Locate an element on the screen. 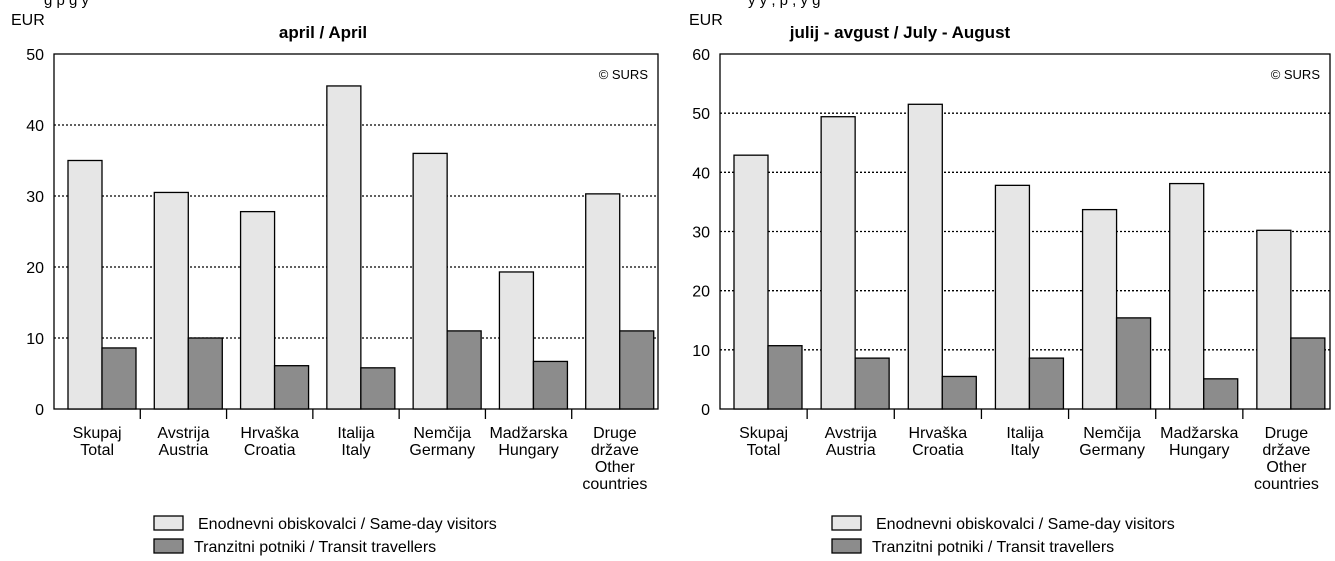 The height and width of the screenshot is (561, 1335). top-cut-text: g p g y is located at coordinates (67, 4).